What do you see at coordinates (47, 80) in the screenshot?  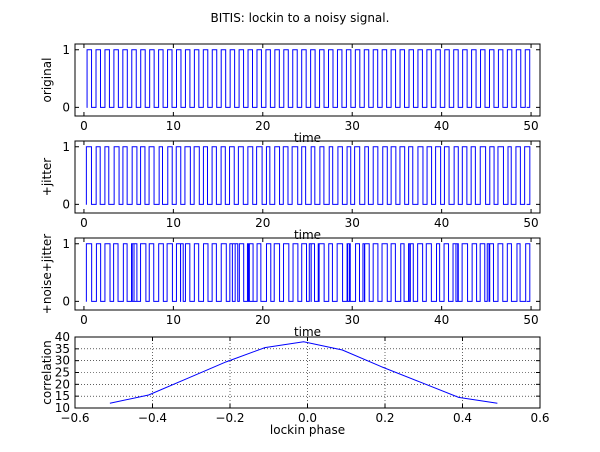 I see `y-axis-label: original` at bounding box center [47, 80].